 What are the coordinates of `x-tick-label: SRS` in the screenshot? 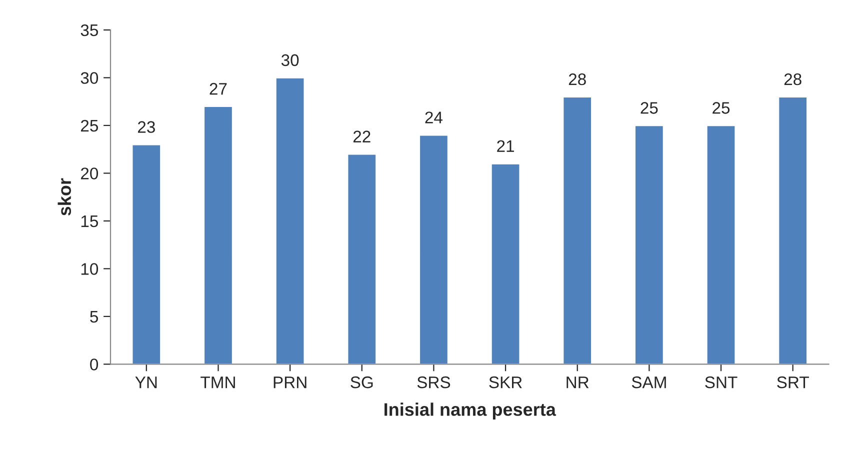 It's located at (433, 382).